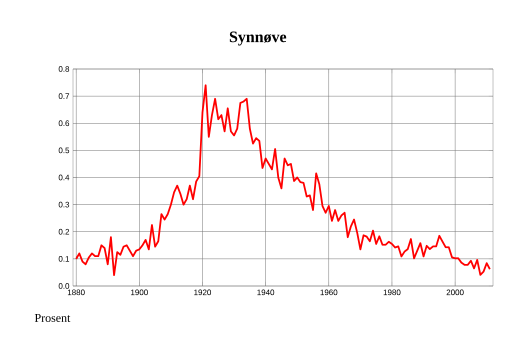  What do you see at coordinates (52, 318) in the screenshot?
I see `y-axis-title: Prosent` at bounding box center [52, 318].